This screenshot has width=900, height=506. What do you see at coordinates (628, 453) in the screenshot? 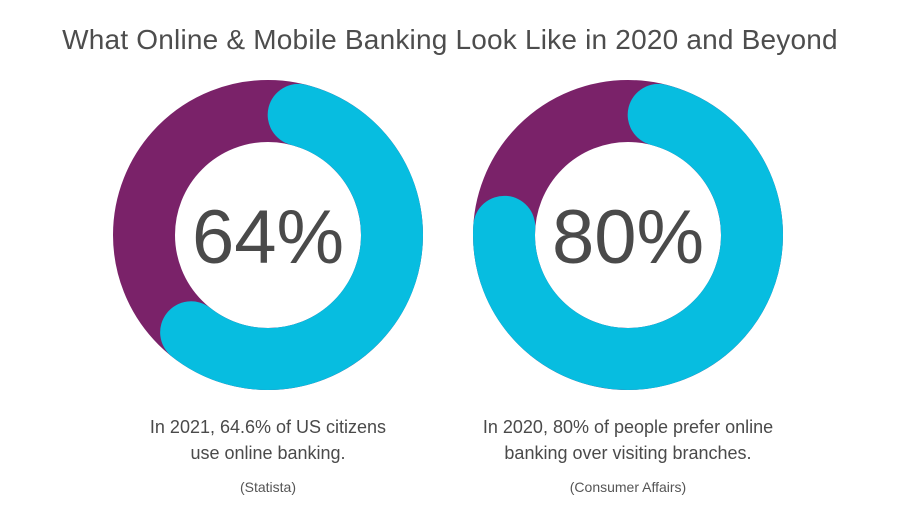
I see `caption-line-2: banking over visiting branches.` at bounding box center [628, 453].